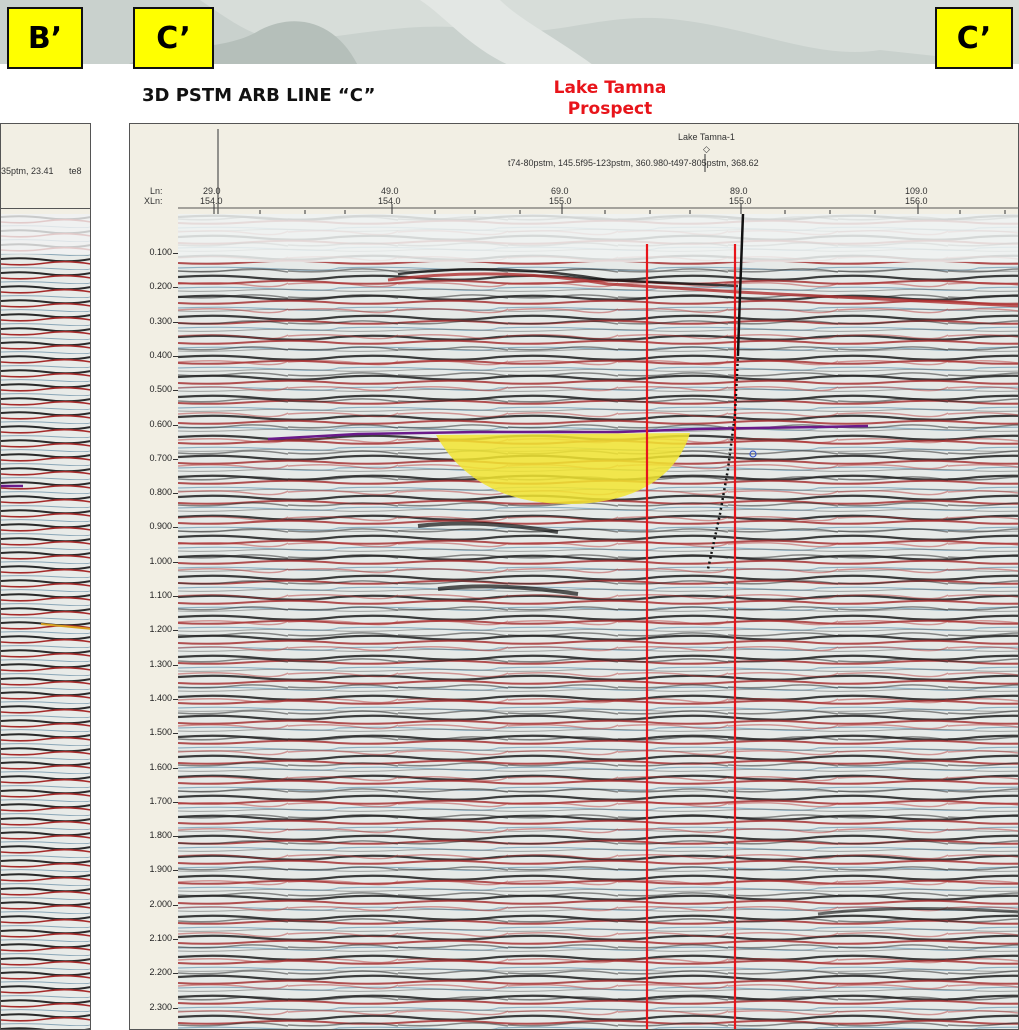  I want to click on time-tick-label: 1.600, so click(160, 766).